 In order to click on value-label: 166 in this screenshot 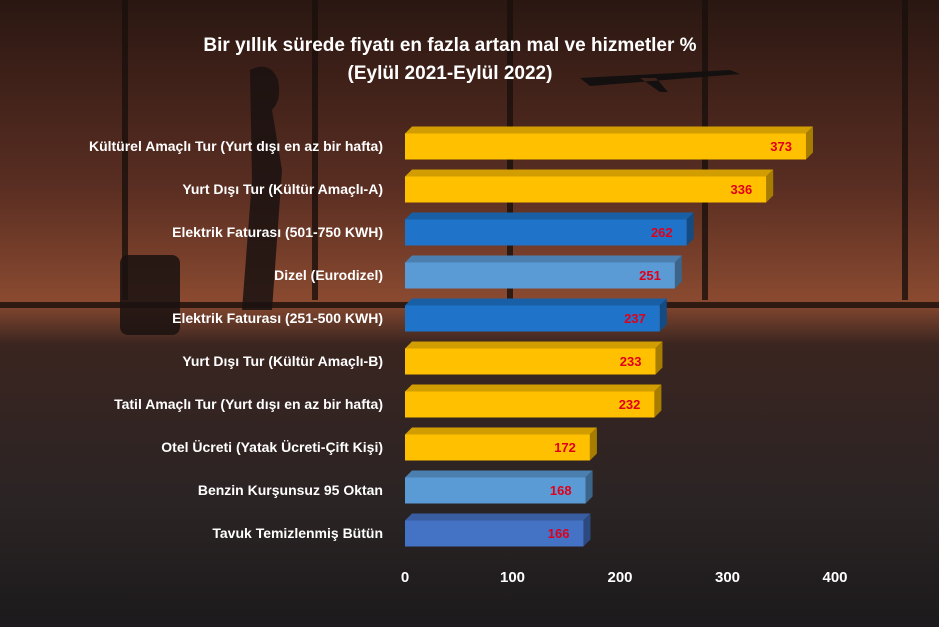, I will do `click(559, 533)`.